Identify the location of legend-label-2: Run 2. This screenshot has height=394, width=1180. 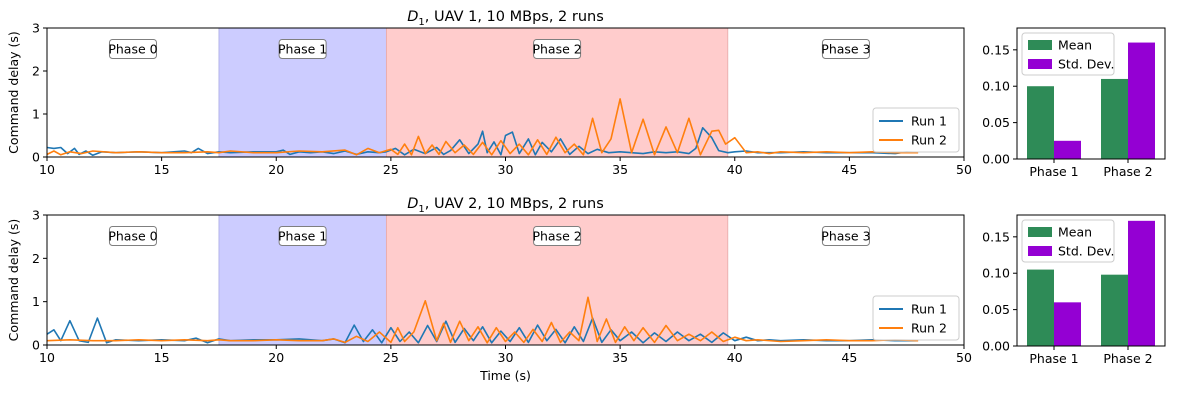
(929, 328).